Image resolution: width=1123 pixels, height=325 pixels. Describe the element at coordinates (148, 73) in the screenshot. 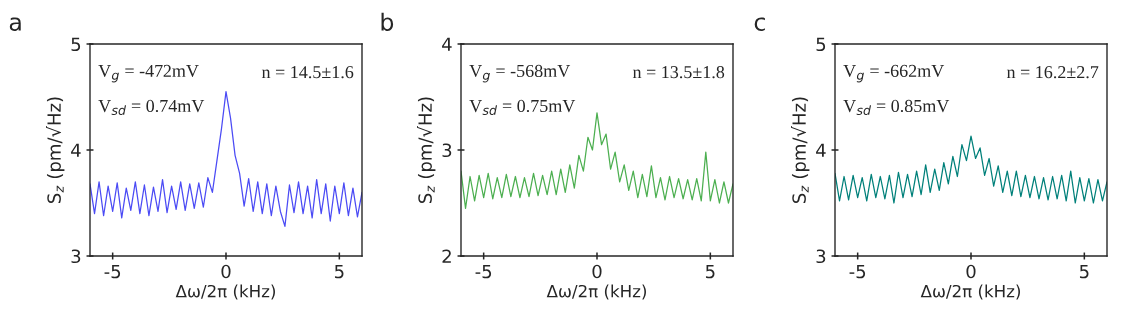

I see `annotation: V$_{g}$ = -472mV` at that location.